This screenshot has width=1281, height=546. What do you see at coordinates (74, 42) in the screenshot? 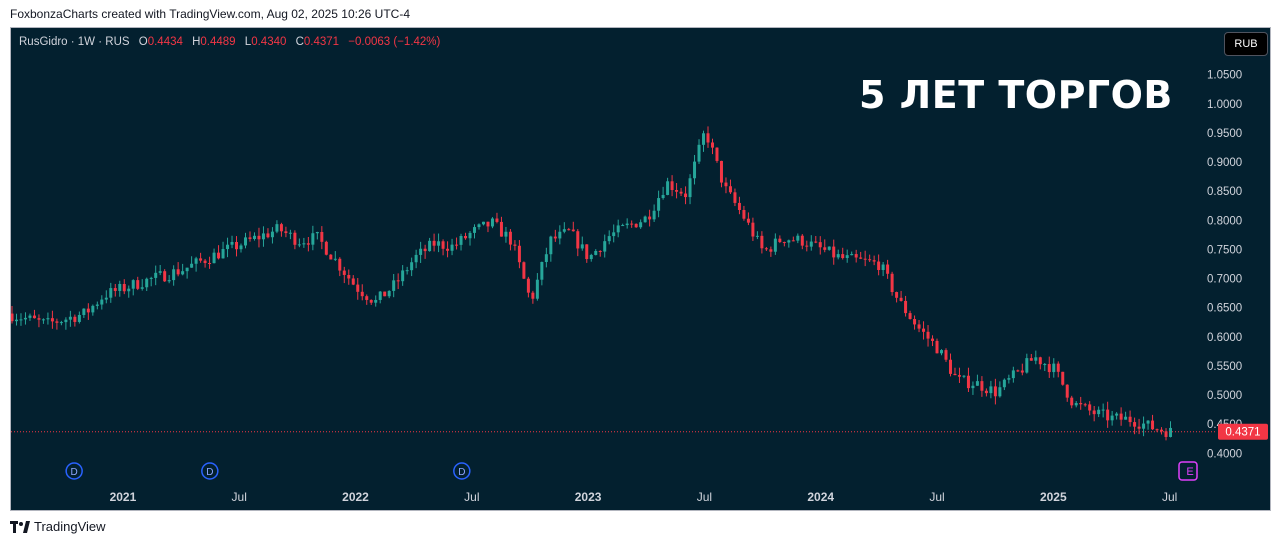
I see `symbol-label: RusGidro · 1W · RUS` at bounding box center [74, 42].